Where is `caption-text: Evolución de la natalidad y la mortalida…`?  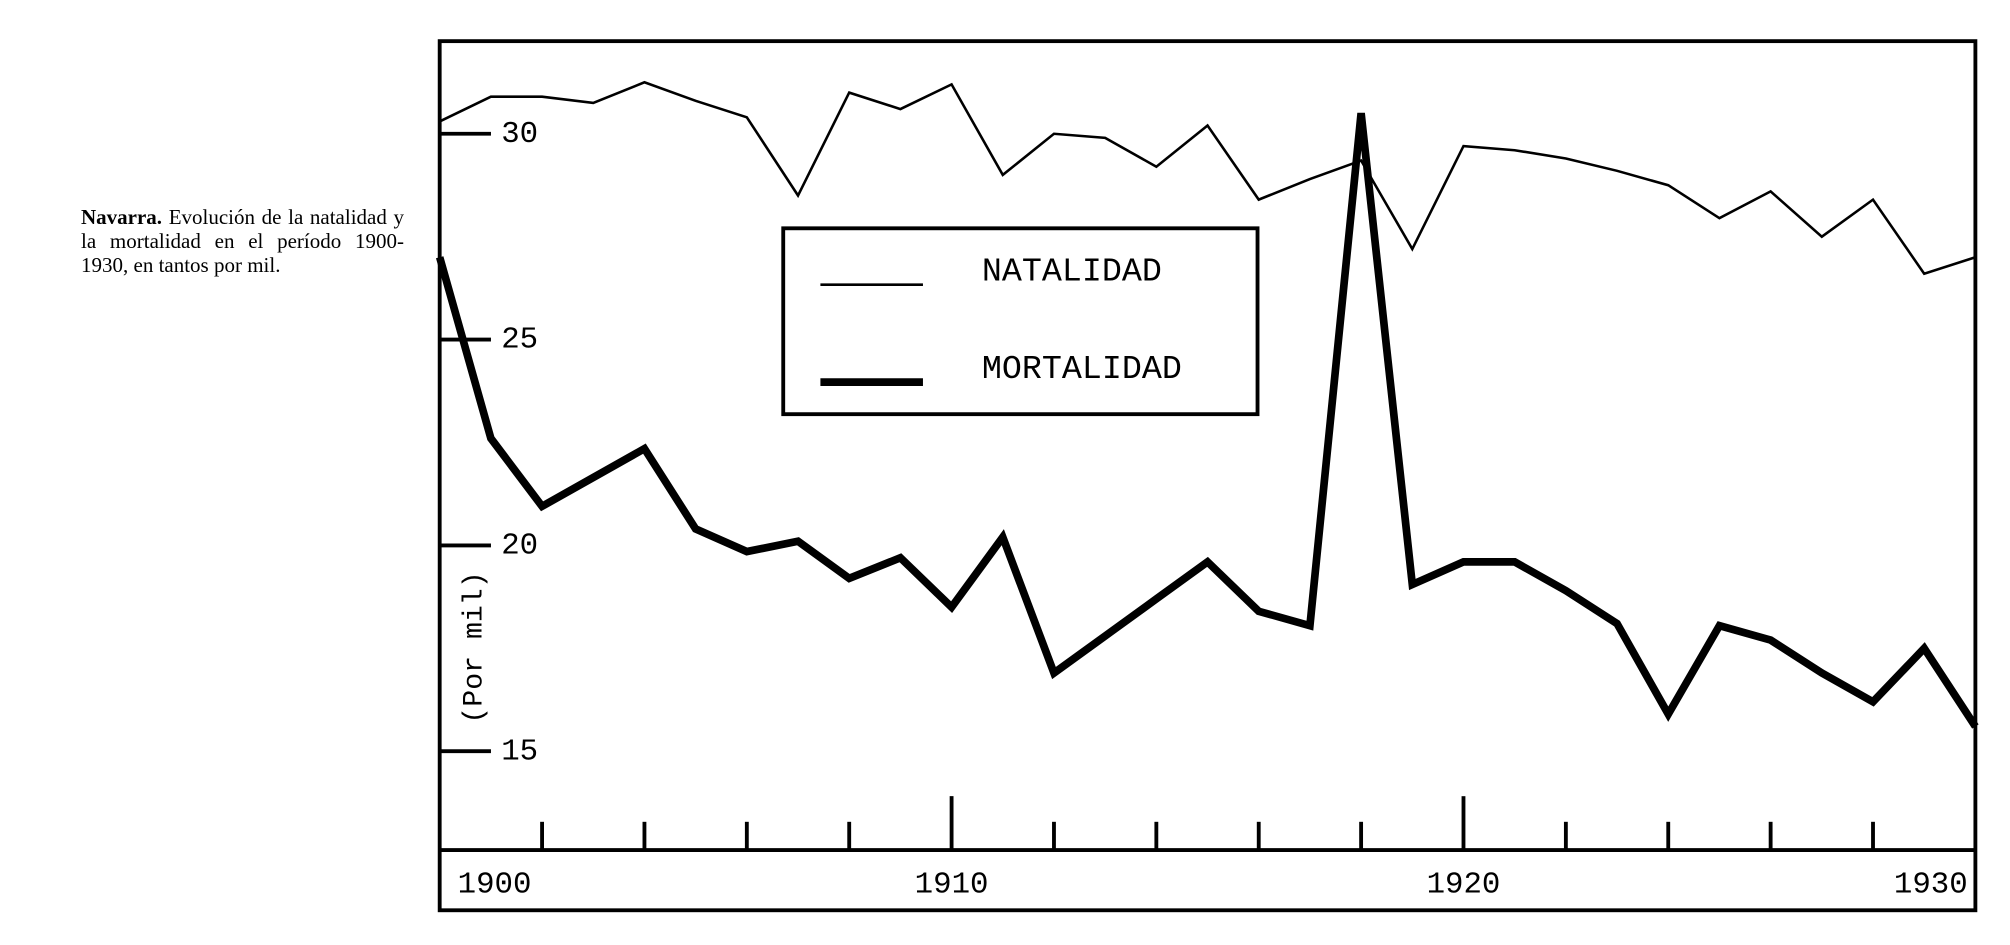
caption-text: Evolución de la natalidad y la mortalida… is located at coordinates (242, 241).